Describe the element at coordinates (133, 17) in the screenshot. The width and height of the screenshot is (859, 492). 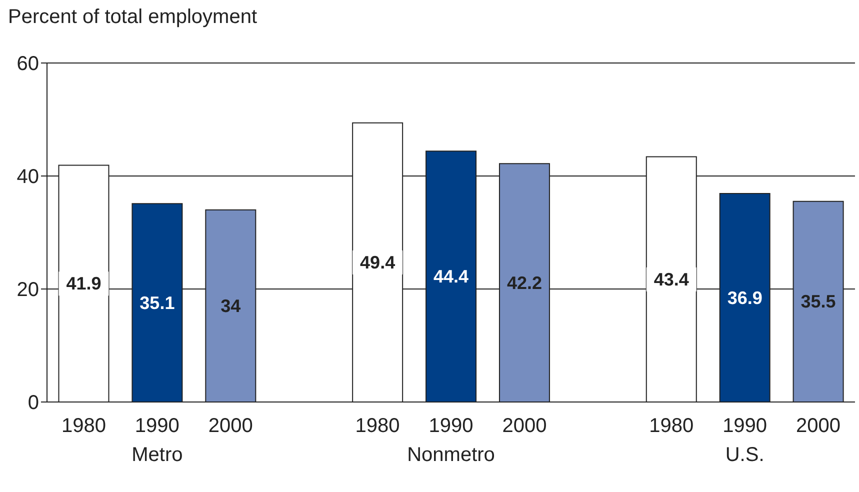
I see `y-axis-title: Percent of total employment` at that location.